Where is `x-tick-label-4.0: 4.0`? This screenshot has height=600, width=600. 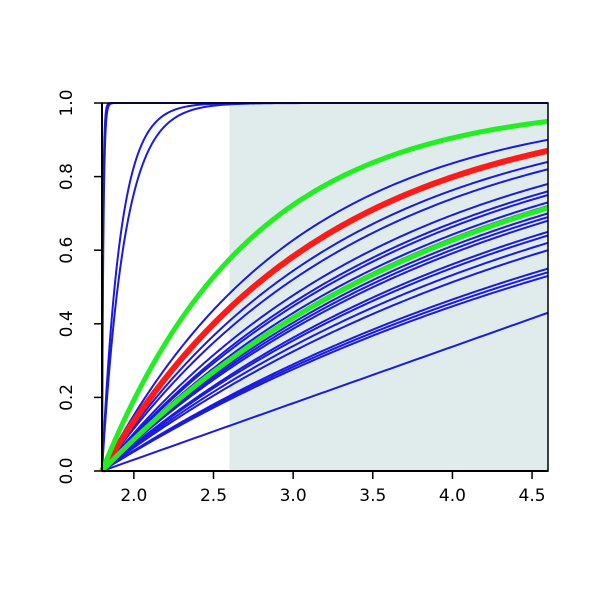 x-tick-label-4.0: 4.0 is located at coordinates (452, 496).